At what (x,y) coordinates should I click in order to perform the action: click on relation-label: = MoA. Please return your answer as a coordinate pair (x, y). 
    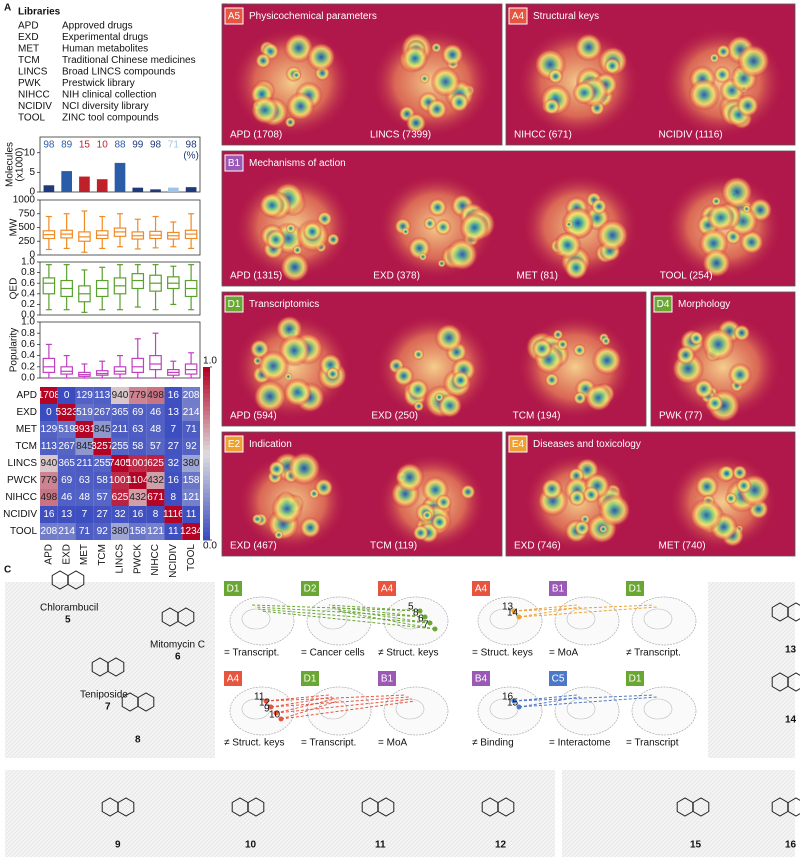
    Looking at the image, I should click on (564, 653).